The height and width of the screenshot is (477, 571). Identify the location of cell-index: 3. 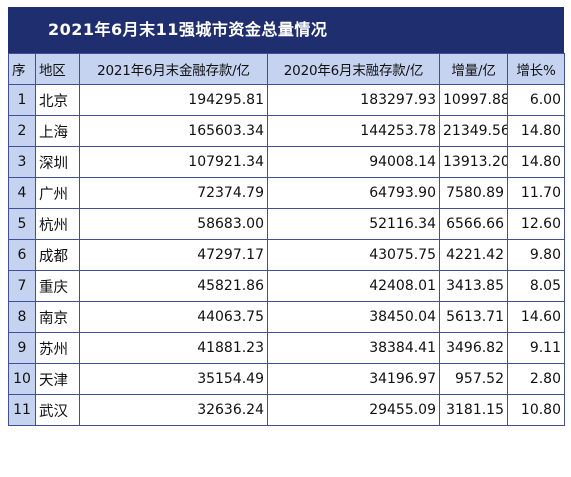
(22, 162).